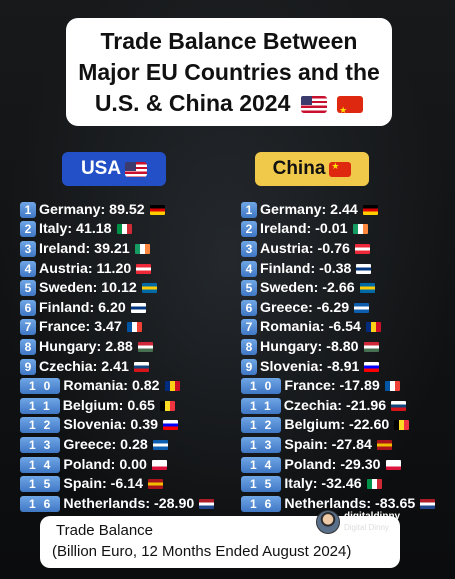 Image resolution: width=455 pixels, height=579 pixels. Describe the element at coordinates (192, 102) in the screenshot. I see `title-line-3: U.S. & China 2024` at that location.